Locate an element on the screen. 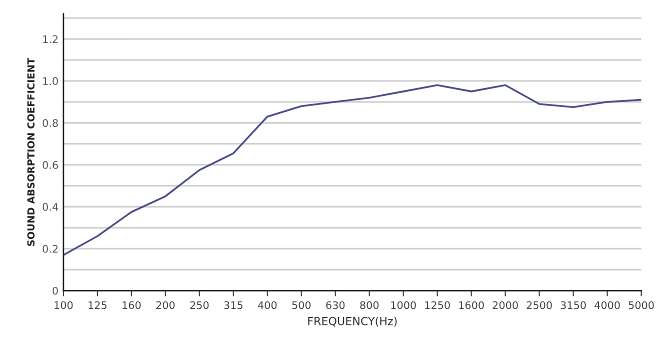 The image size is (668, 346). x-tick-label: 100 is located at coordinates (63, 305).